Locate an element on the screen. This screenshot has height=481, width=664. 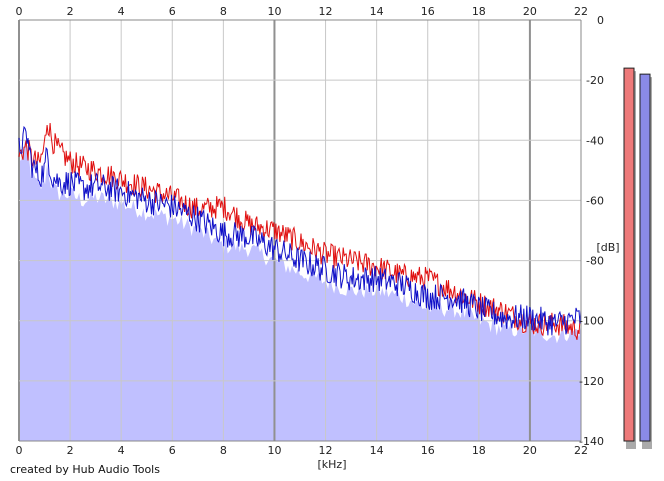
x-axis-label: [kHz] is located at coordinates (332, 464).